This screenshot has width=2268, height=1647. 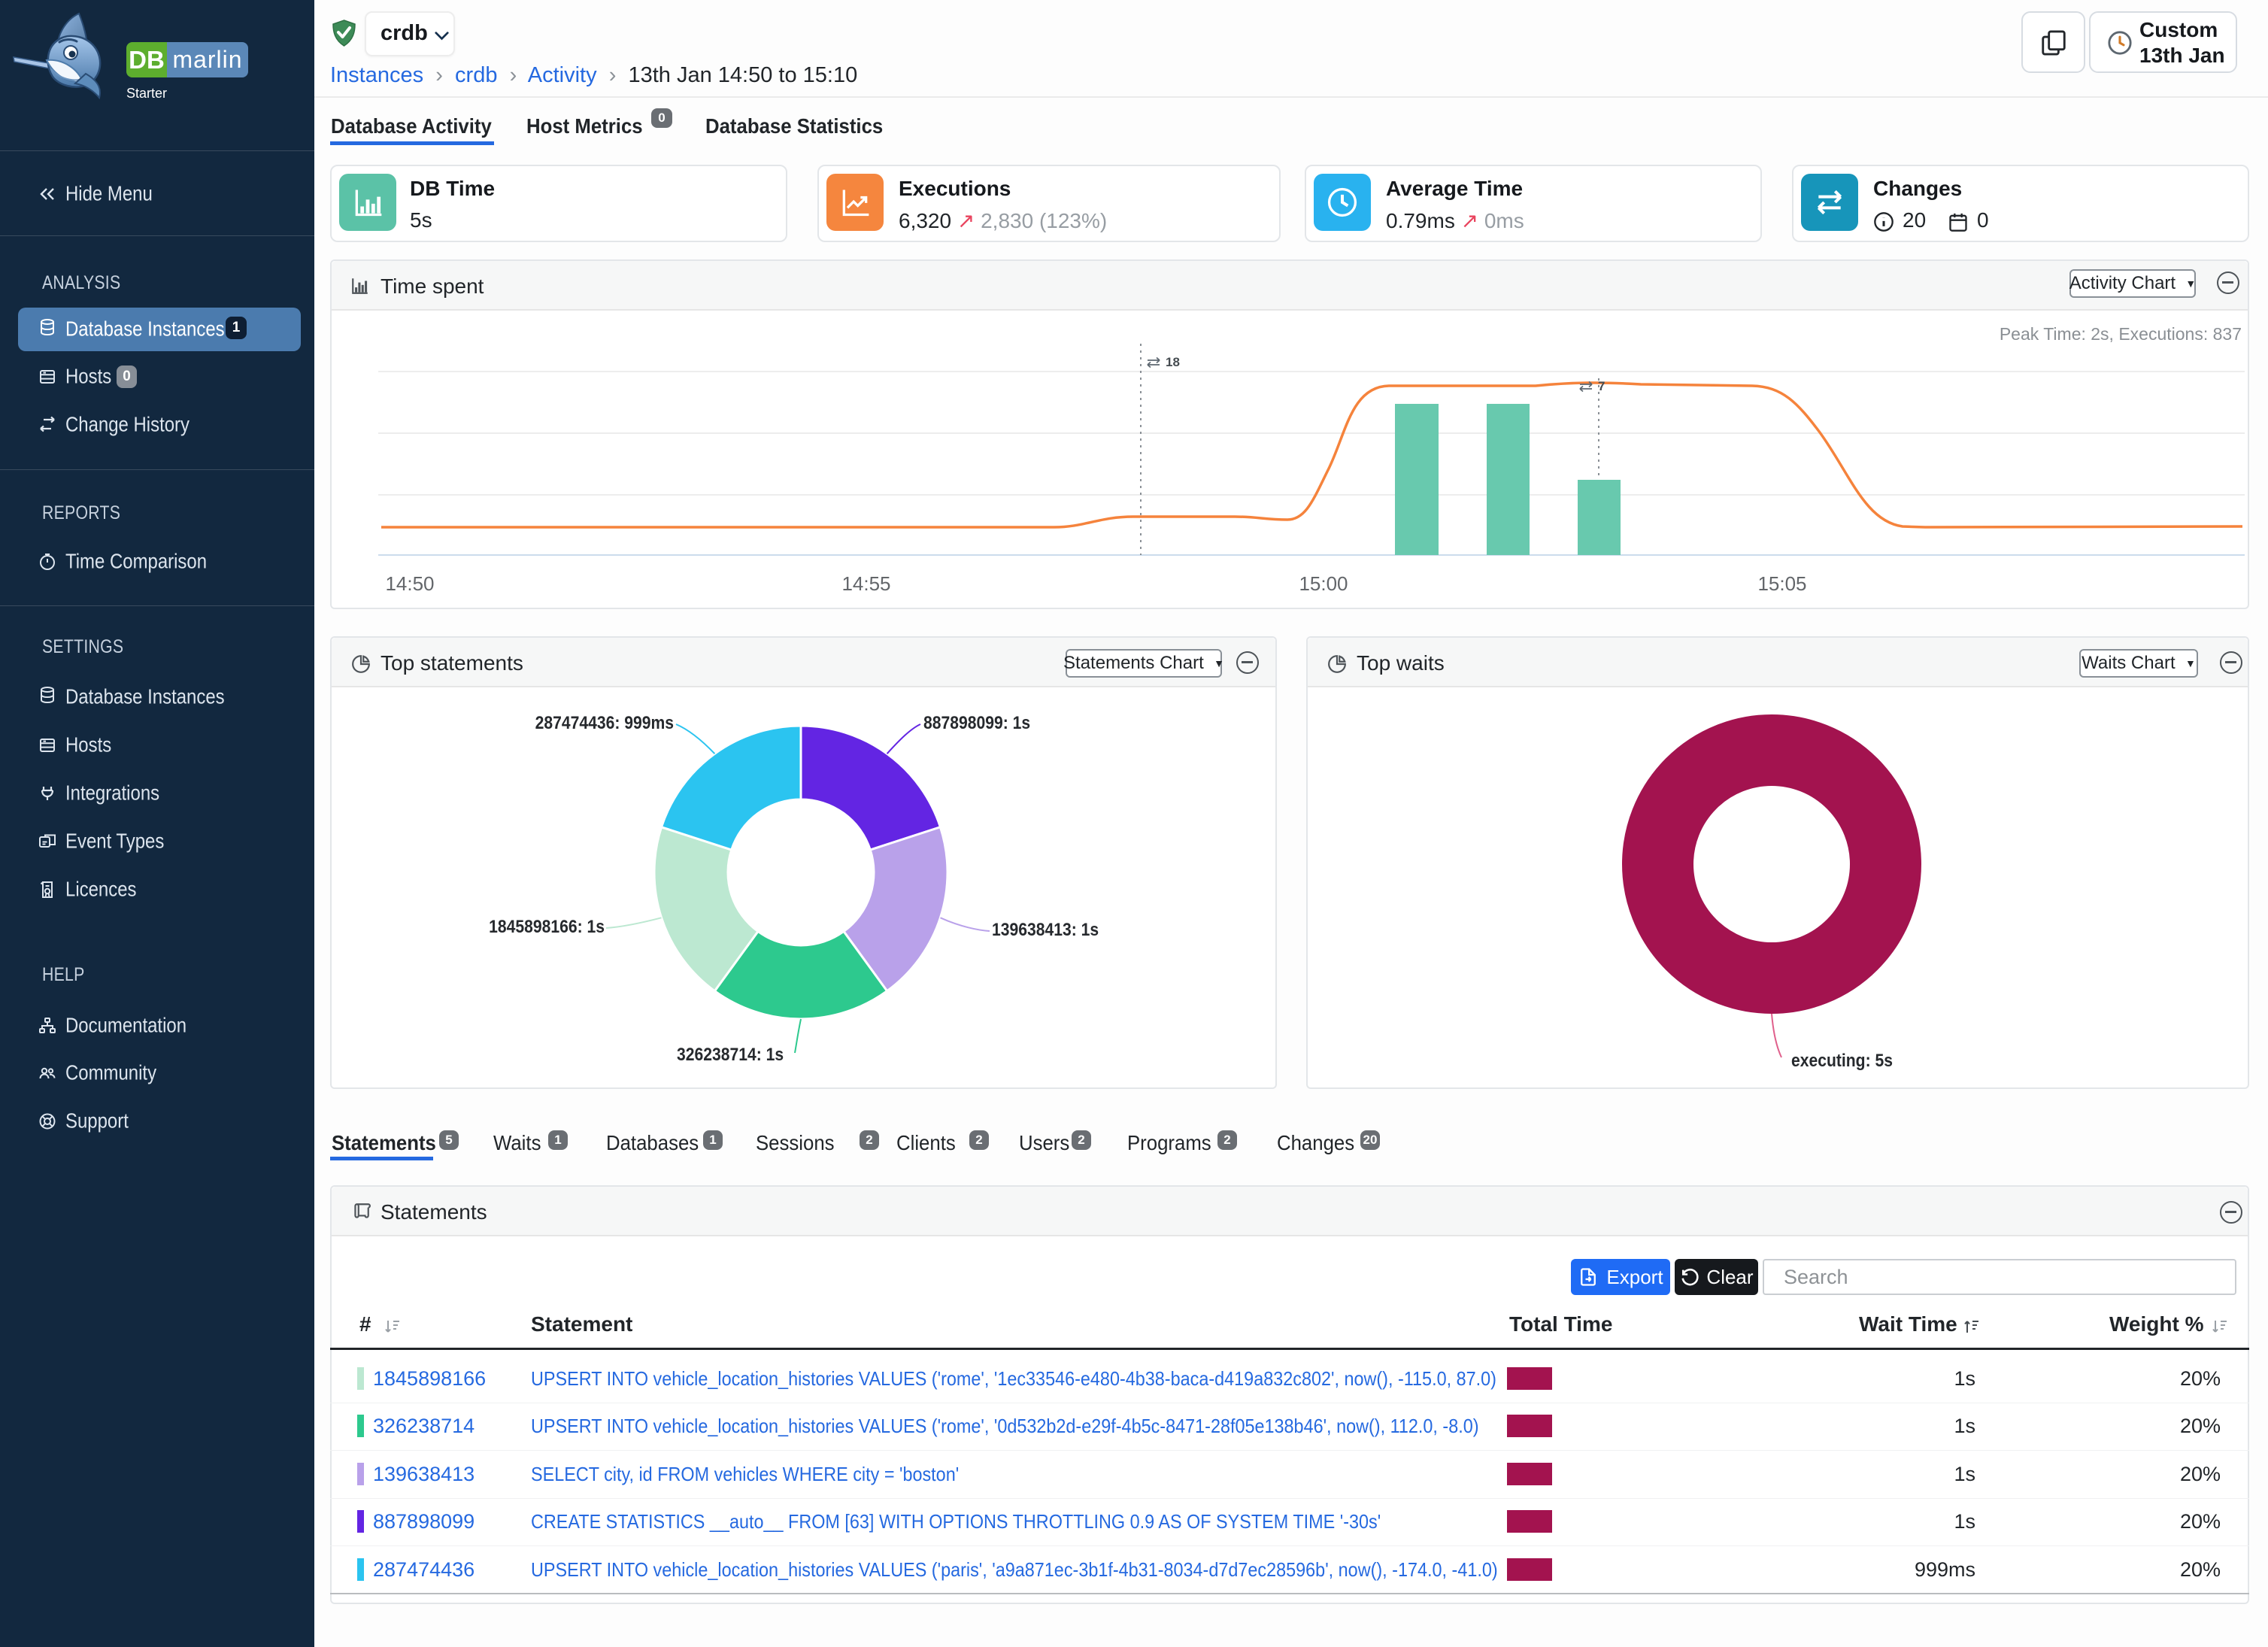 What do you see at coordinates (2121, 334) in the screenshot?
I see `svg-text: Peak Time: 2s, Executions: 837` at bounding box center [2121, 334].